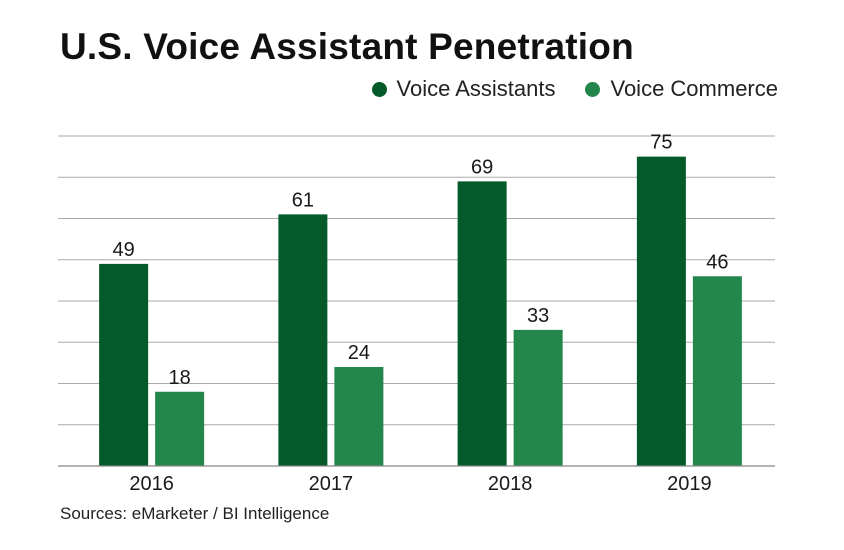 The image size is (844, 550). What do you see at coordinates (538, 316) in the screenshot?
I see `data-label-voice-commerce-2018: 33` at bounding box center [538, 316].